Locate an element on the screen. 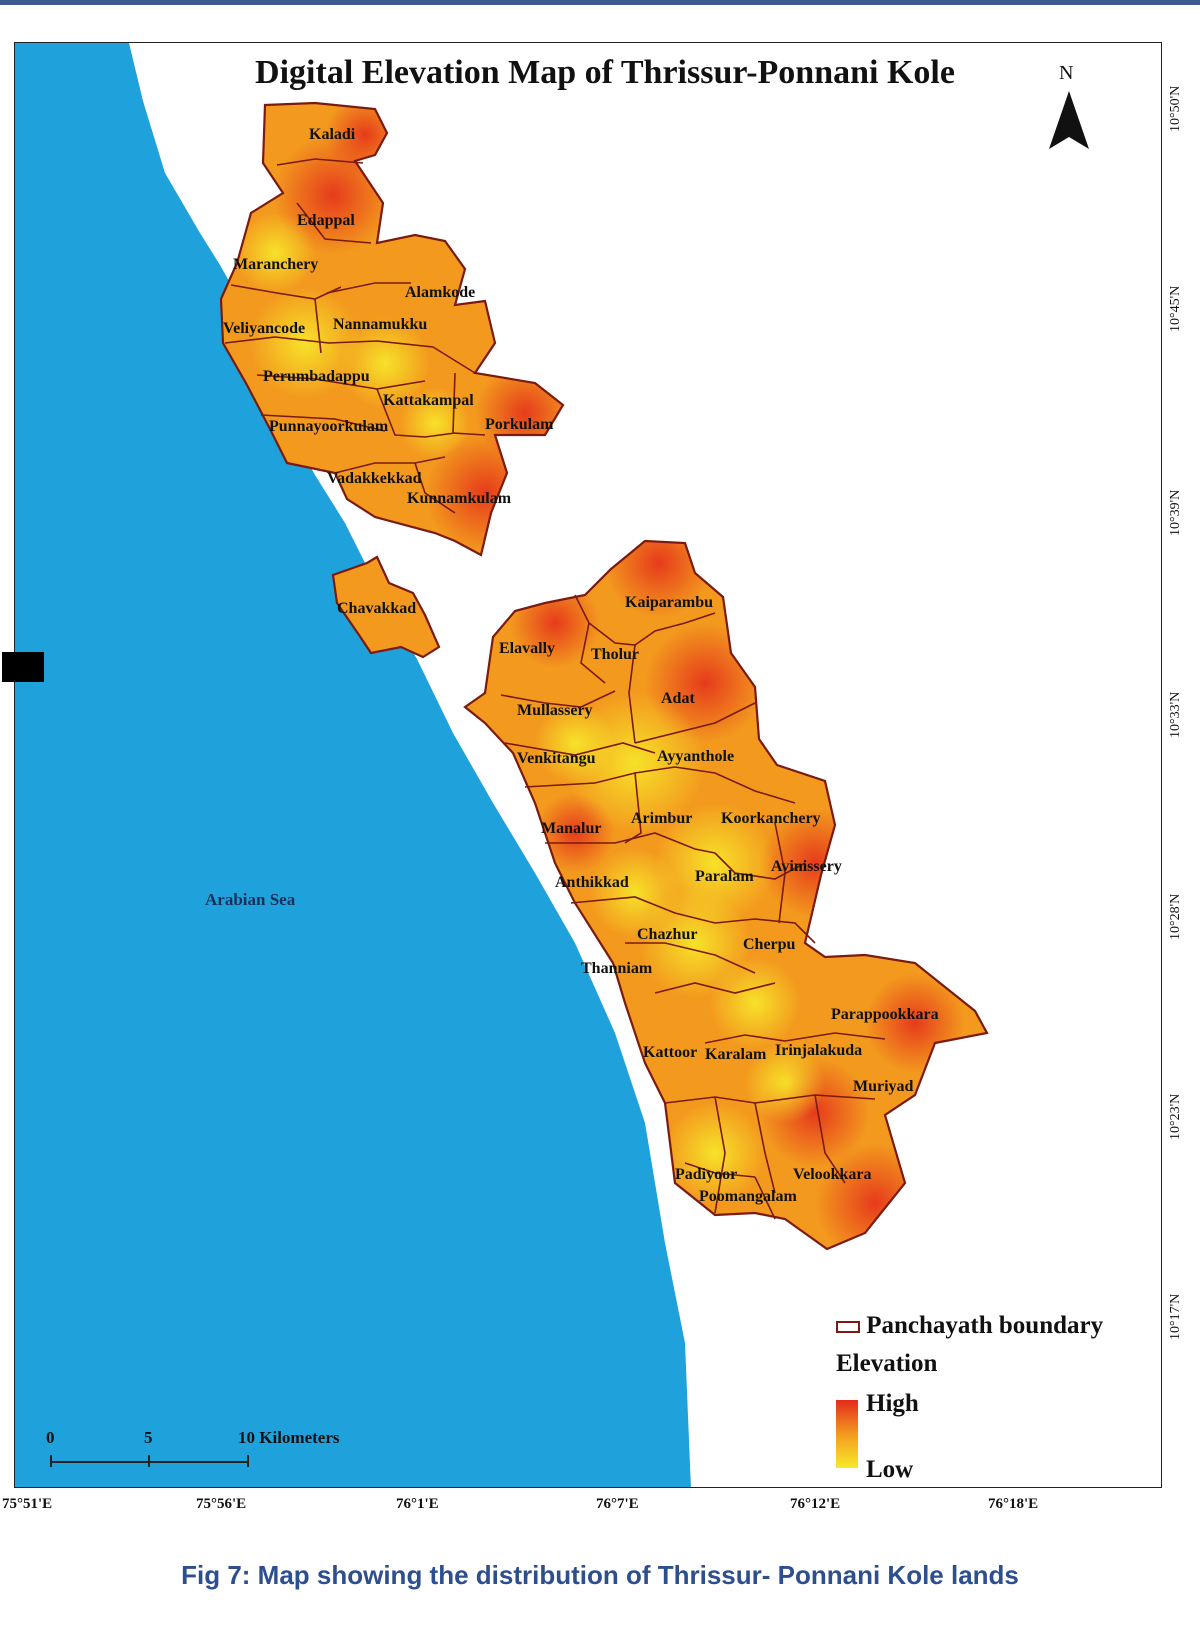 Image resolution: width=1200 pixels, height=1644 pixels. panchayath-label: Koorkanchery is located at coordinates (771, 818).